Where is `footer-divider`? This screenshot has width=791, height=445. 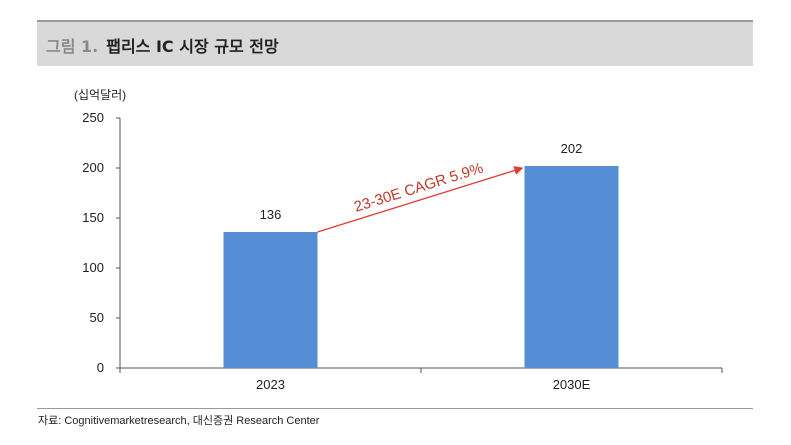
footer-divider is located at coordinates (395, 408).